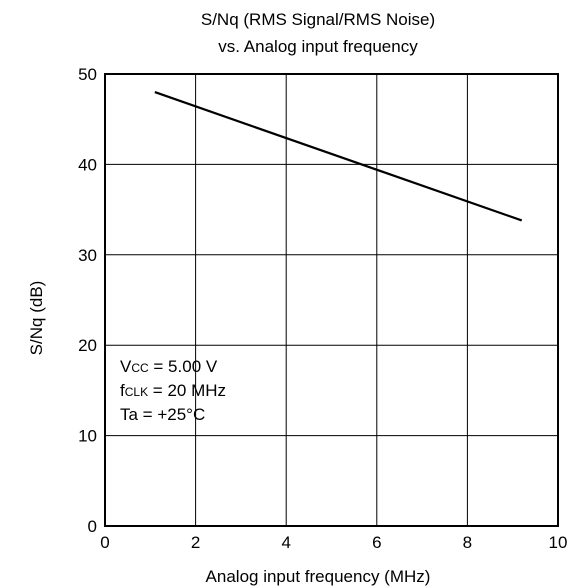  Describe the element at coordinates (376, 542) in the screenshot. I see `x-tick-label: 6` at that location.